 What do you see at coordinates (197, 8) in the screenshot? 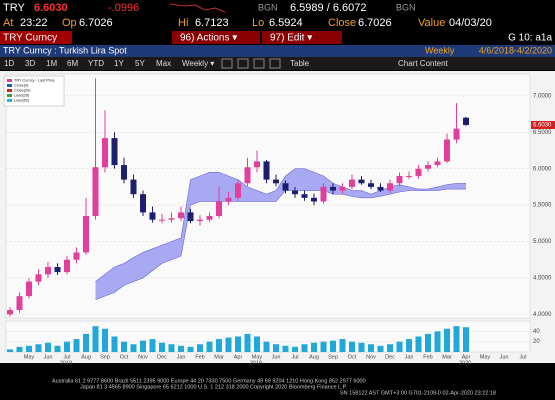
I see `spark-icon` at bounding box center [197, 8].